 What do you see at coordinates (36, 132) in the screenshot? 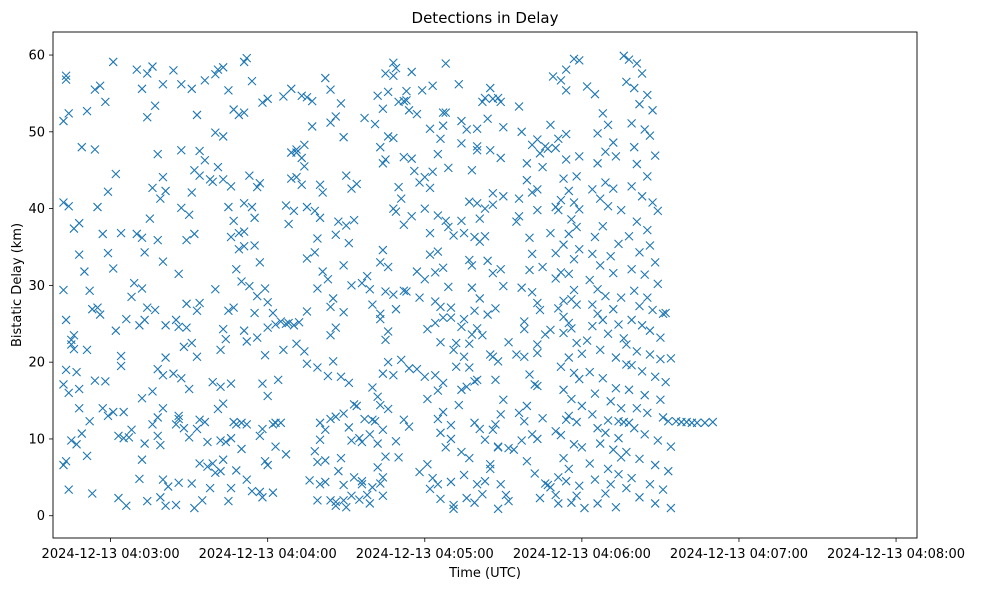
I see `y-tick-label: 50` at bounding box center [36, 132].